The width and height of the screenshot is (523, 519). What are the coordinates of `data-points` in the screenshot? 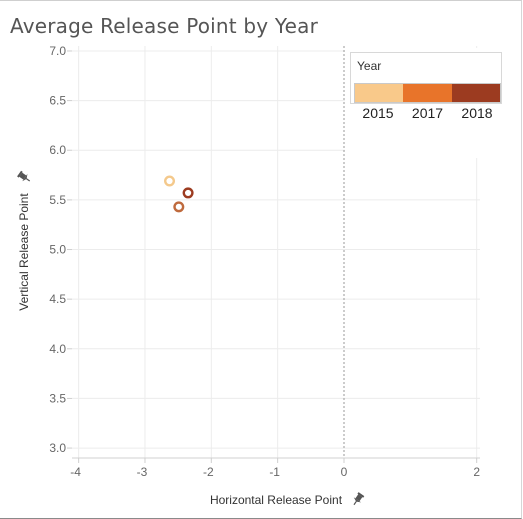 It's located at (179, 194).